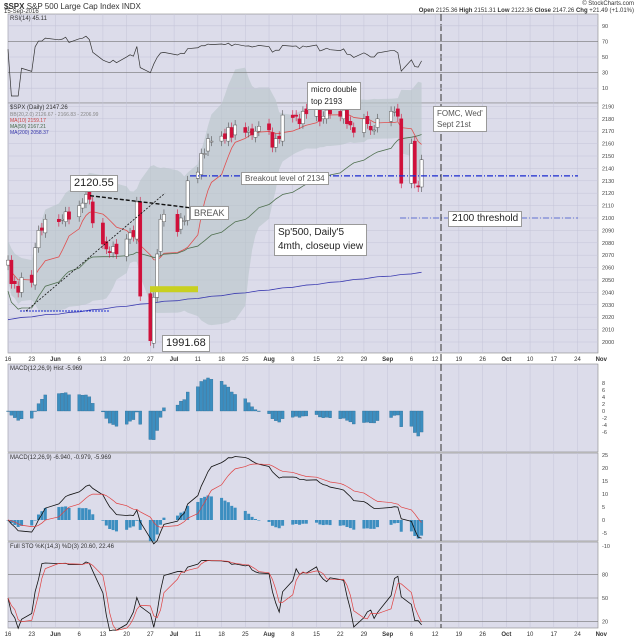 The height and width of the screenshot is (640, 640). I want to click on annotation-fomc-line2: Sept 21st, so click(454, 125).